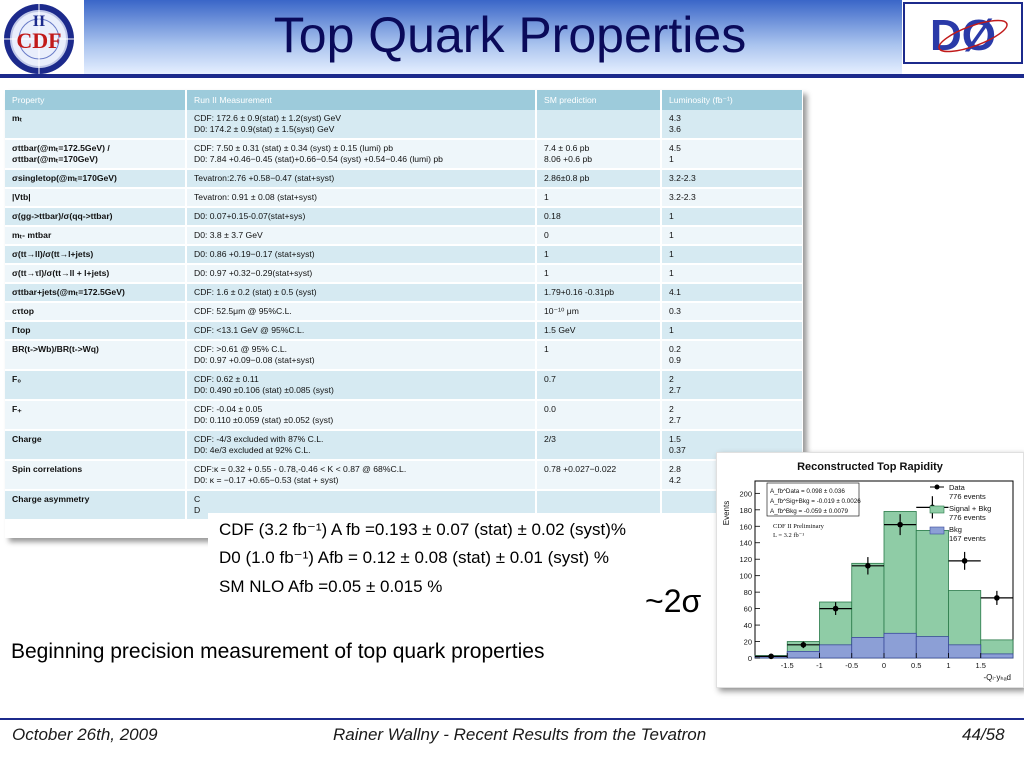  Describe the element at coordinates (241, 349) in the screenshot. I see `cell-measurement-line: CDF: >0.61 @ 95% C.L.` at that location.